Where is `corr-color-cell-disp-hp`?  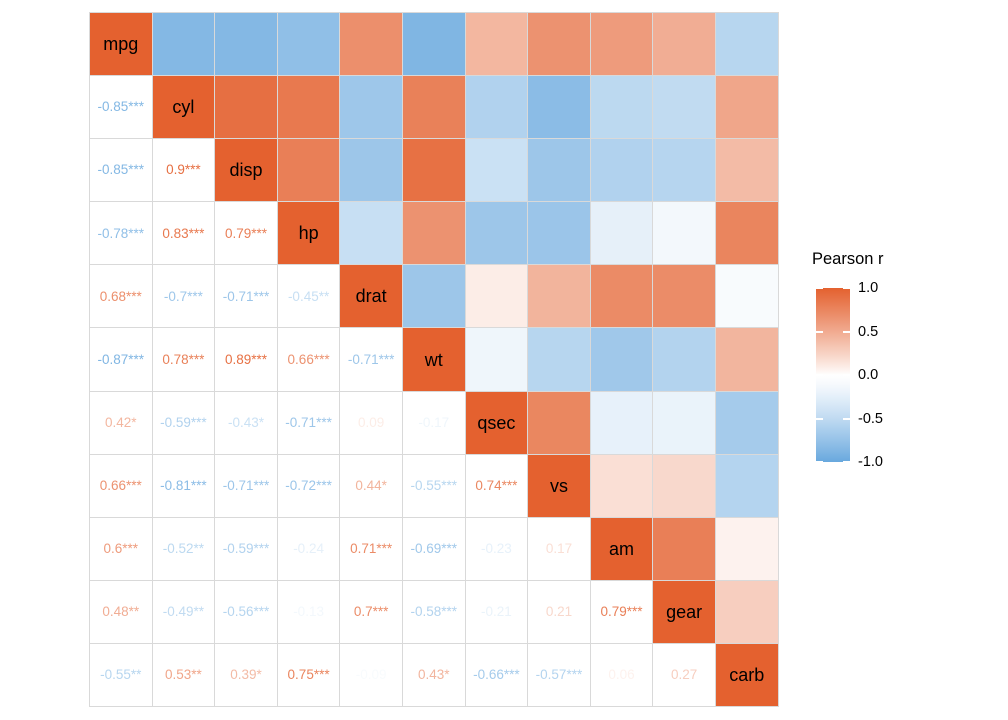
corr-color-cell-disp-hp is located at coordinates (309, 171).